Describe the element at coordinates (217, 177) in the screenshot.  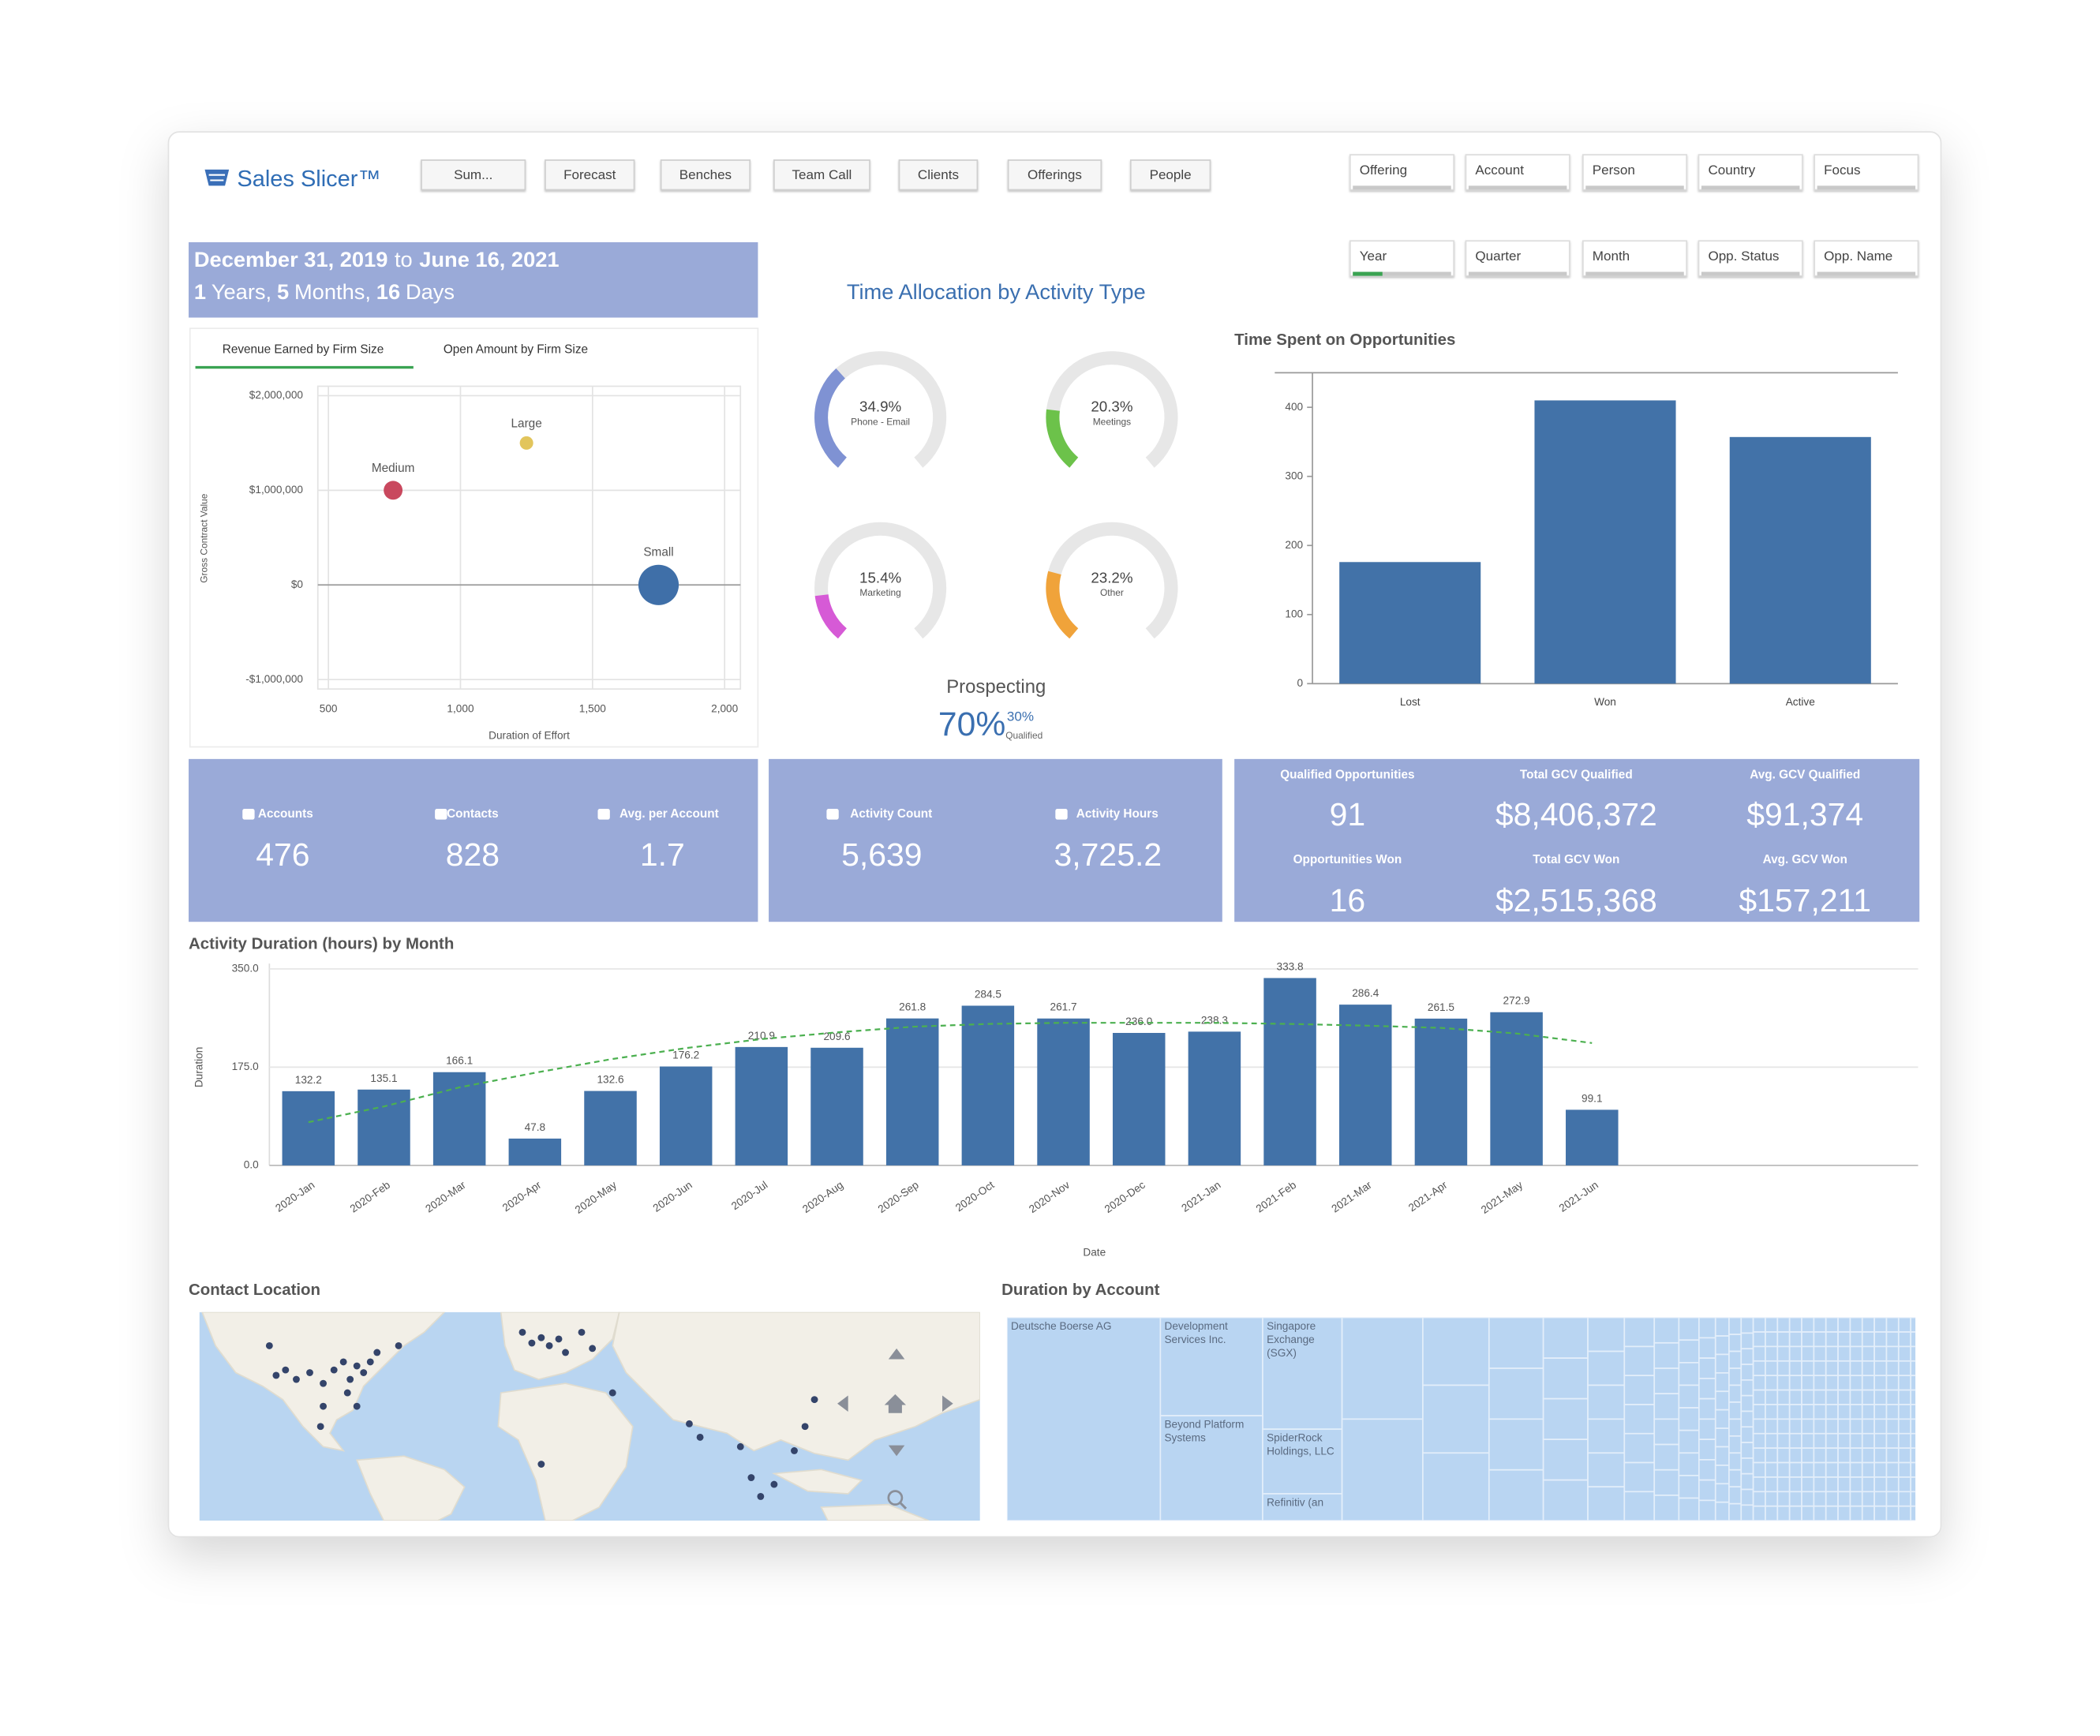
I see `logo-icon` at that location.